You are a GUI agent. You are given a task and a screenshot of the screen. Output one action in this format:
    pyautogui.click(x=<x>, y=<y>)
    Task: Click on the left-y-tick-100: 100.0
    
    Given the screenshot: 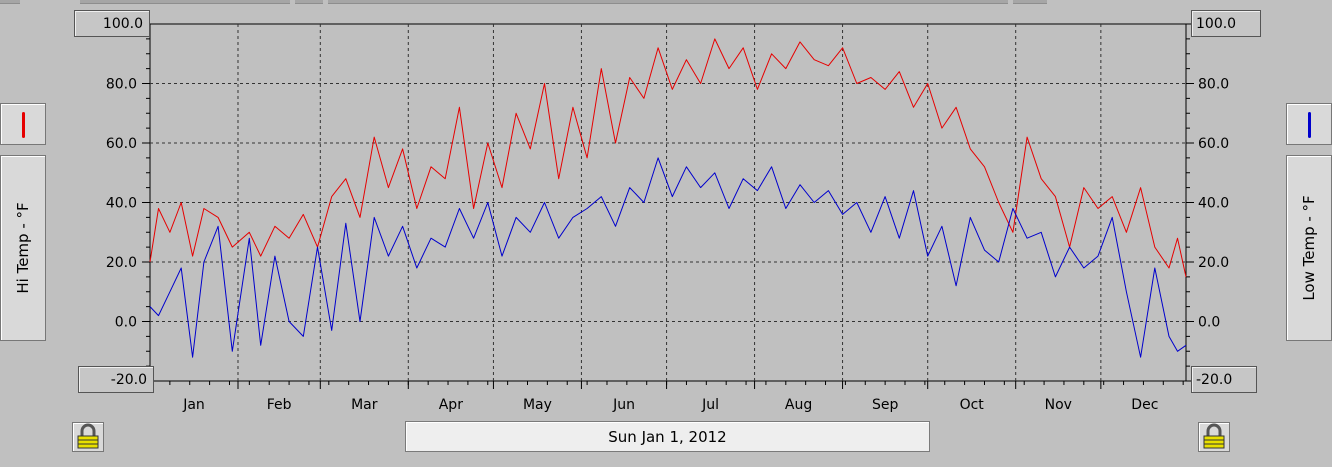 What is the action you would take?
    pyautogui.click(x=112, y=23)
    